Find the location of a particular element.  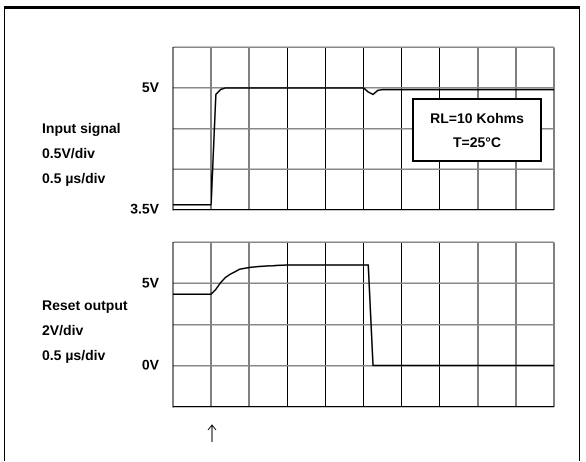

annotation: RL=10 Kohms is located at coordinates (477, 118).